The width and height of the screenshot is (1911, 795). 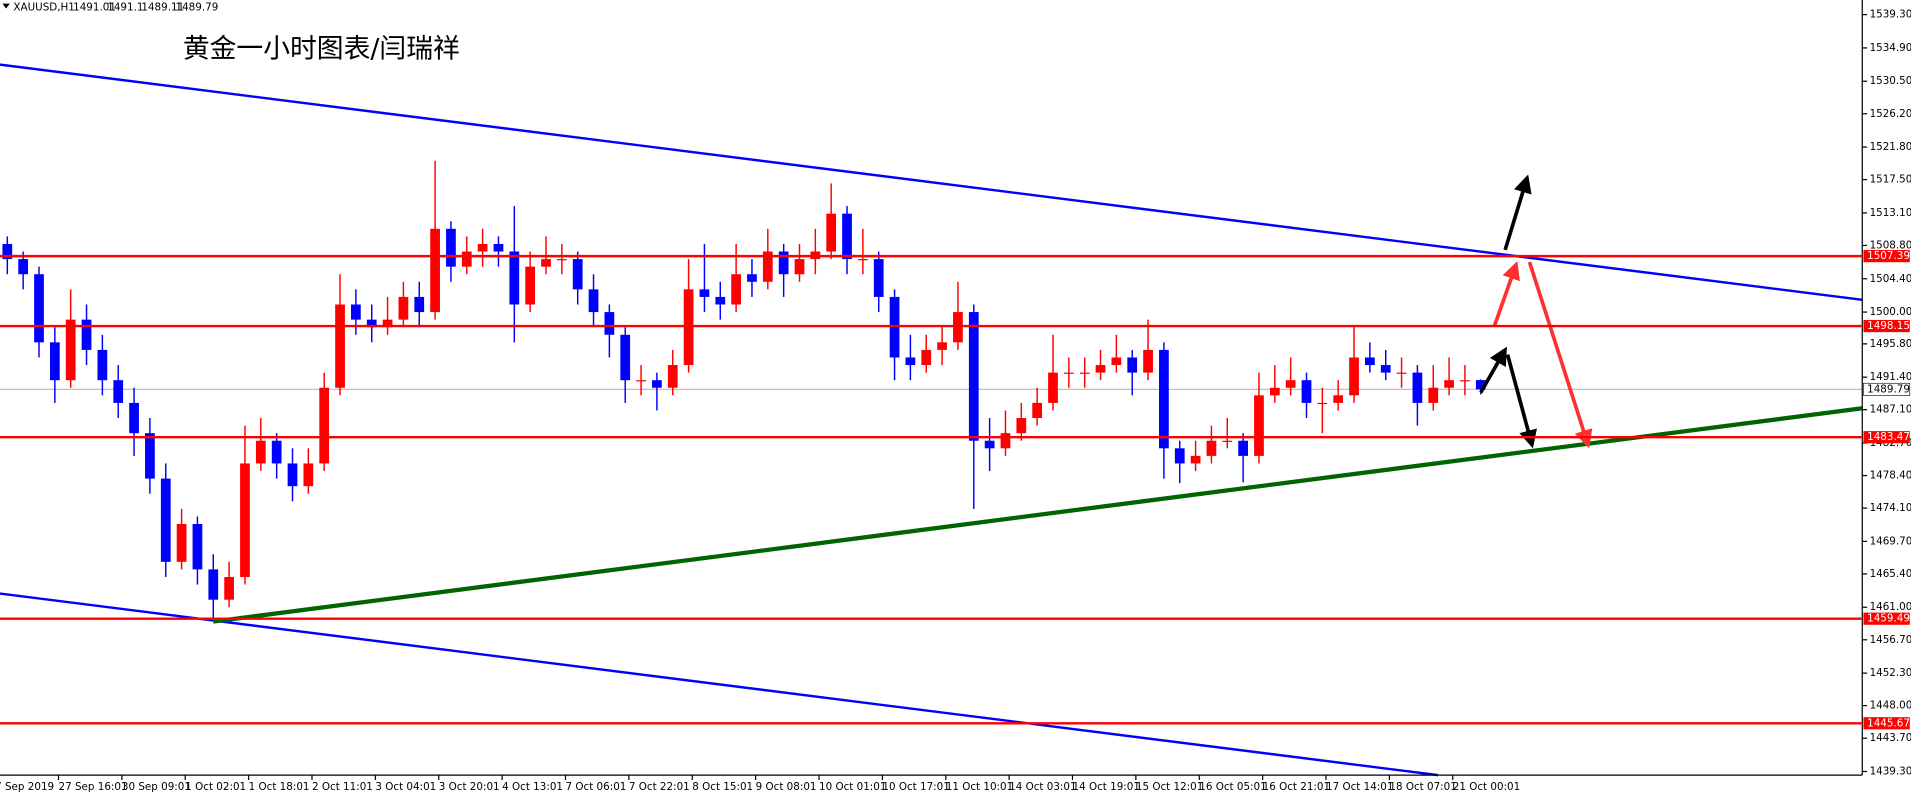 What do you see at coordinates (1890, 738) in the screenshot?
I see `y-tick-label: 1443.70` at bounding box center [1890, 738].